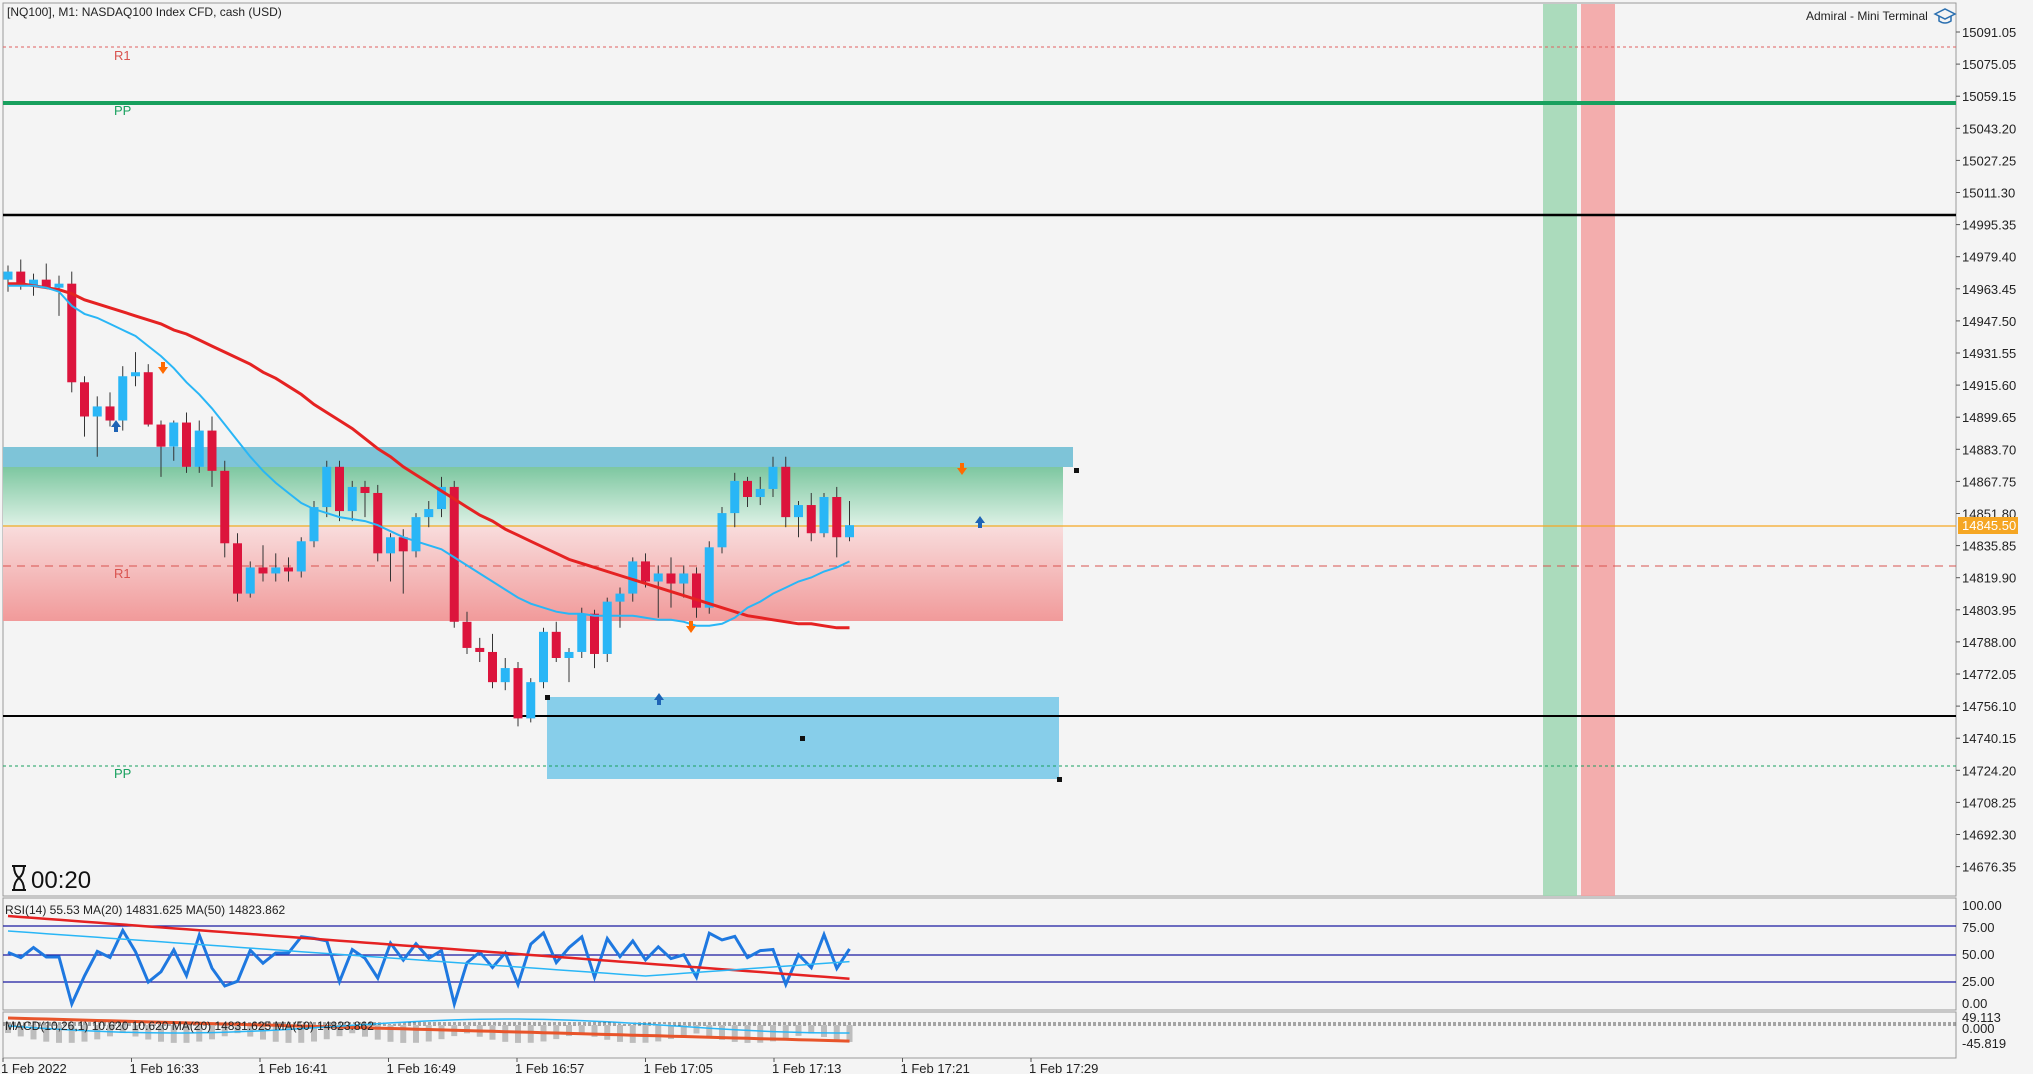 The image size is (2033, 1074). Describe the element at coordinates (980, 522) in the screenshot. I see `buy-arrow-icon` at that location.